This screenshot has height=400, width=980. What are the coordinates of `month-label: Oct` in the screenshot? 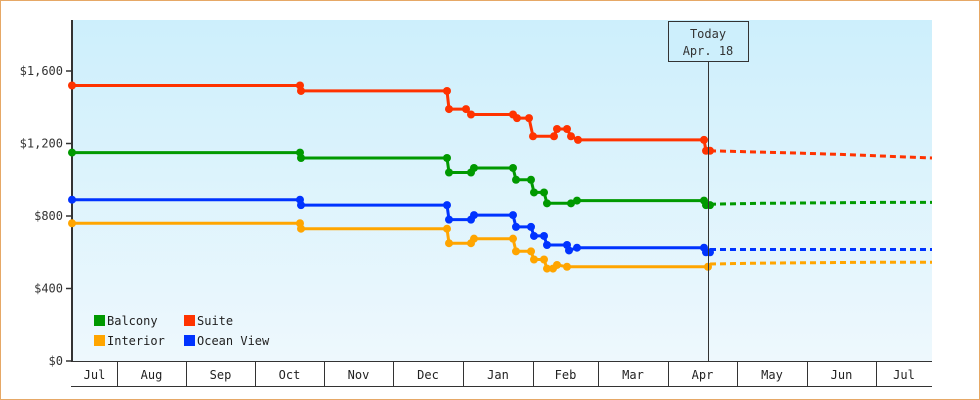 It's located at (290, 375).